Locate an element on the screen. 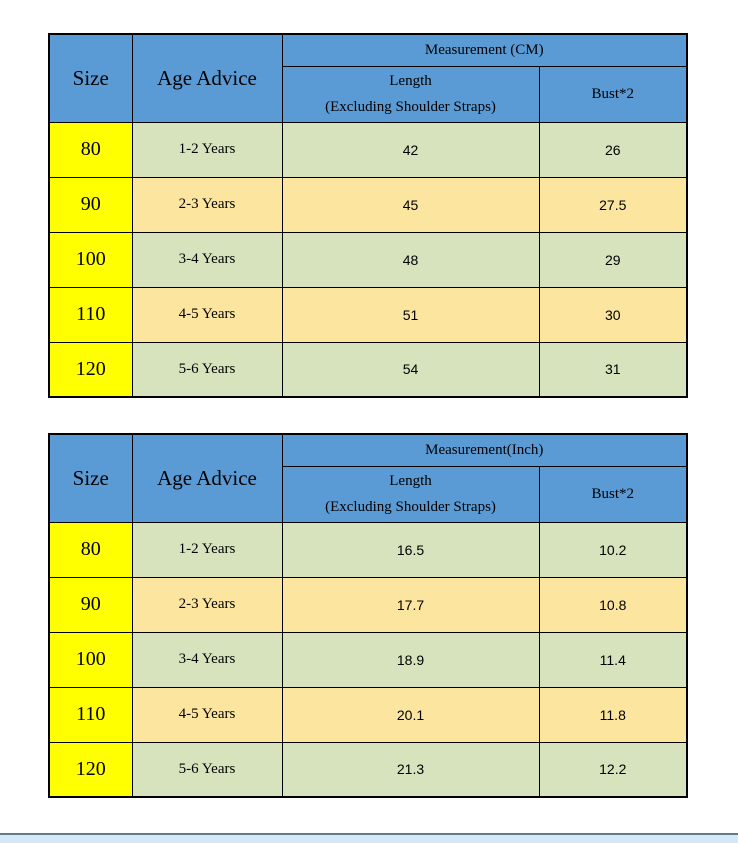 The image size is (738, 843). length-cell: 42 is located at coordinates (410, 149).